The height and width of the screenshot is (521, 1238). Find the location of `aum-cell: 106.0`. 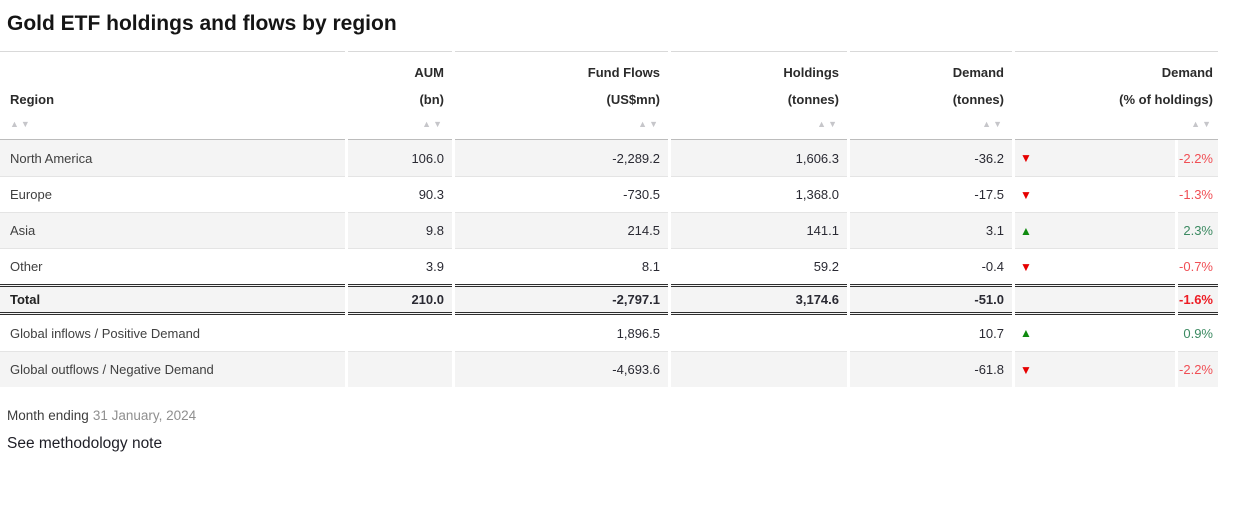

aum-cell: 106.0 is located at coordinates (400, 158).